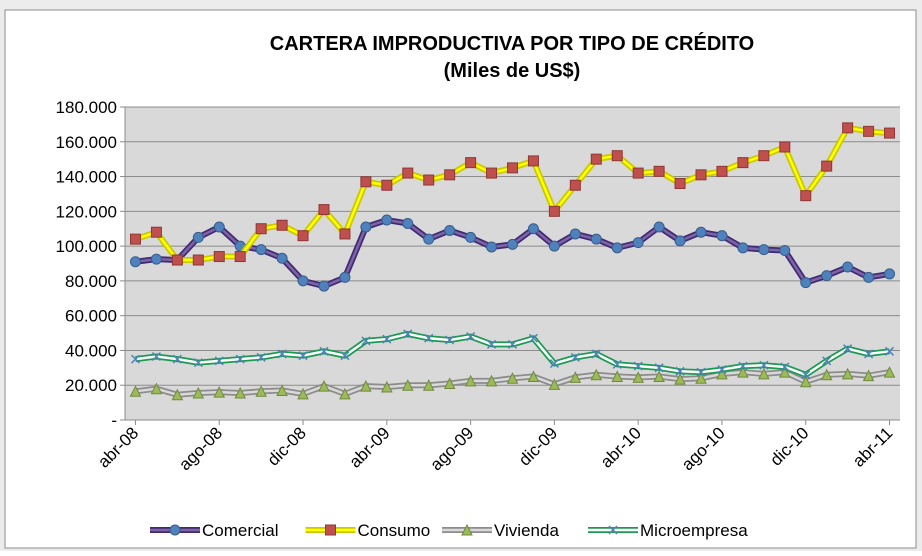  I want to click on y-tick-label: -, so click(114, 420).